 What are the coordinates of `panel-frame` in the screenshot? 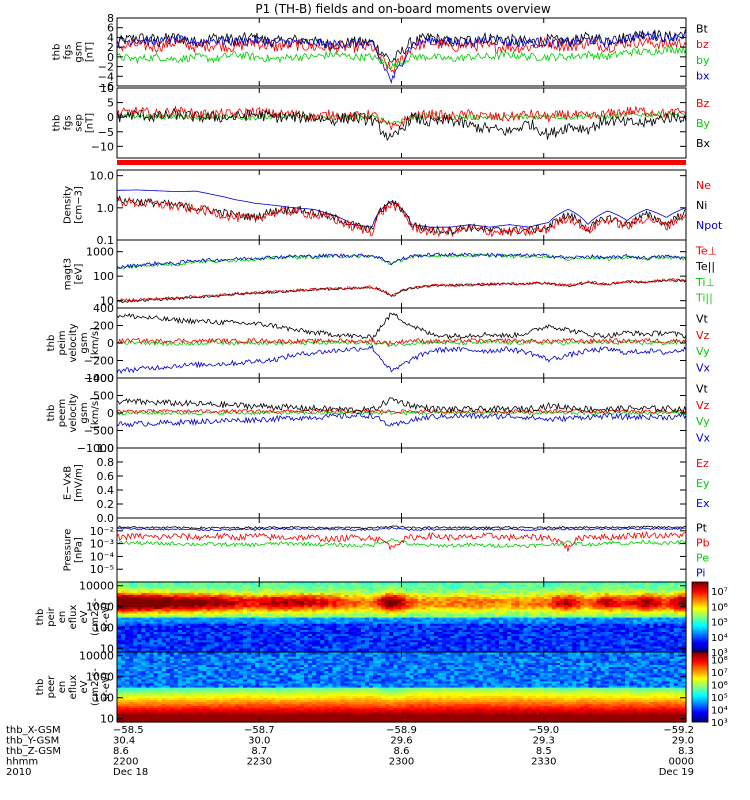 It's located at (401, 483).